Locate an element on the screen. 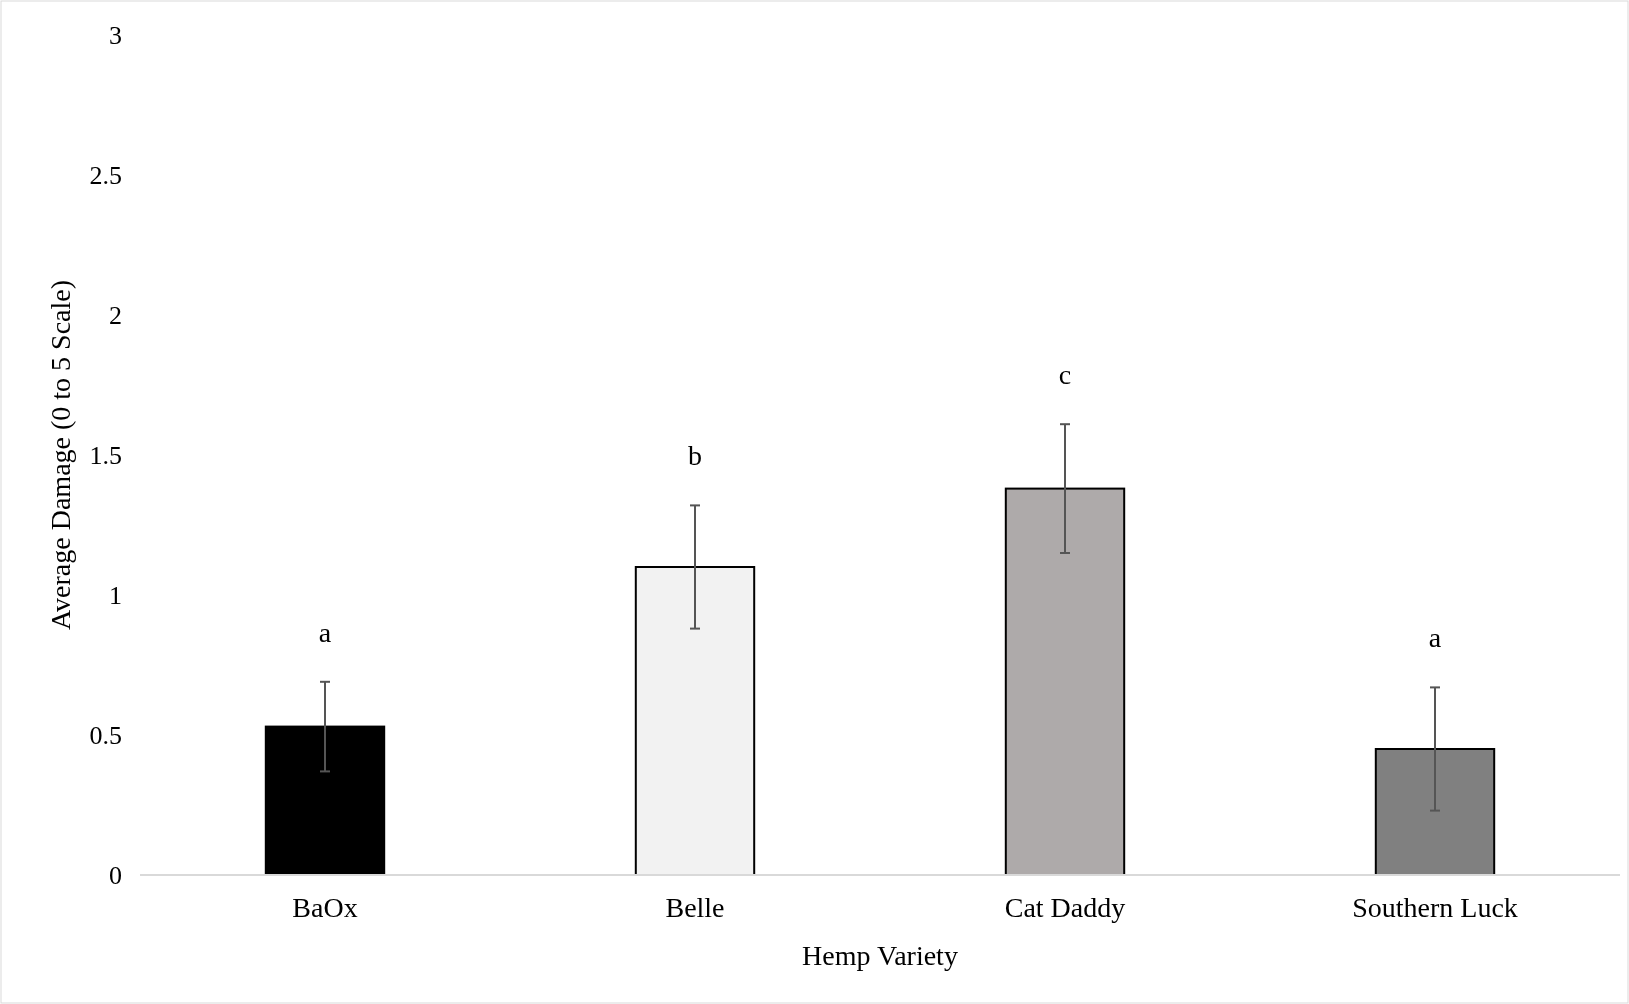 This screenshot has height=1004, width=1629. y-tick-label: 0 is located at coordinates (115, 875).